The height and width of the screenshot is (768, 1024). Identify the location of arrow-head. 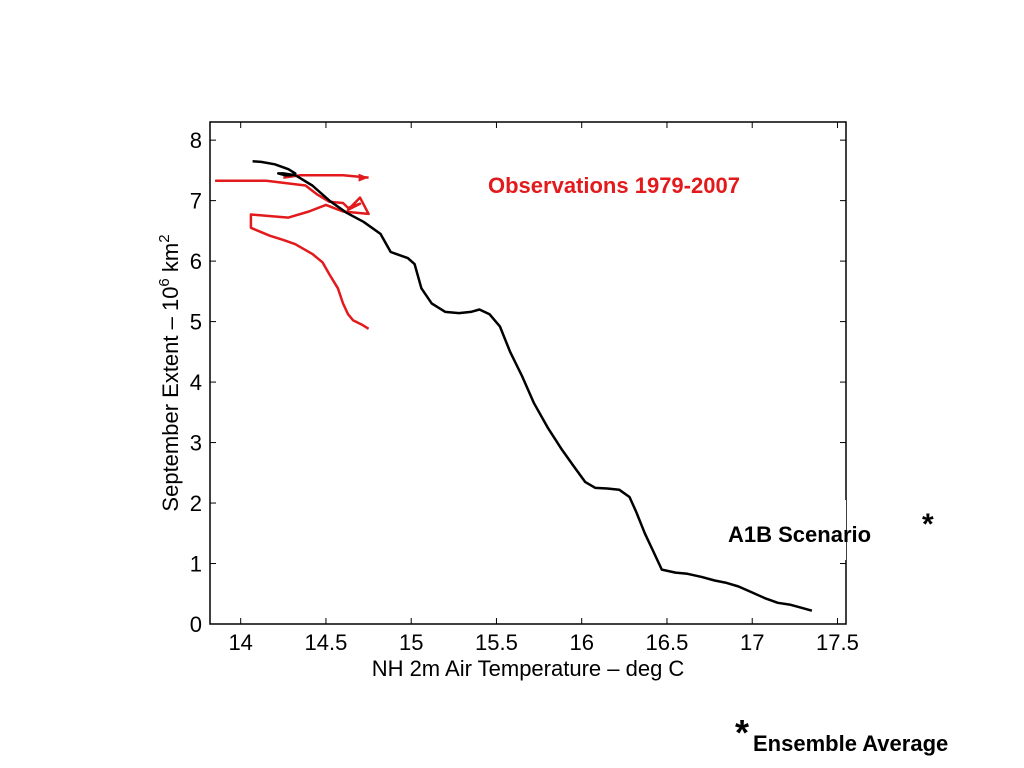
(363, 177).